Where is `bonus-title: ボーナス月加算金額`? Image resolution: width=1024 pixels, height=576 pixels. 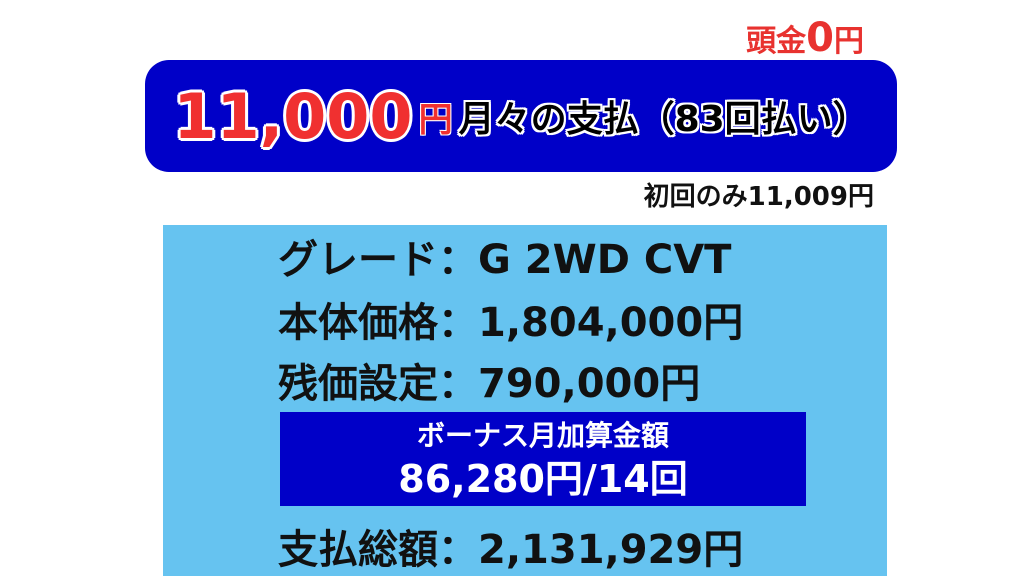 bonus-title: ボーナス月加算金額 is located at coordinates (542, 435).